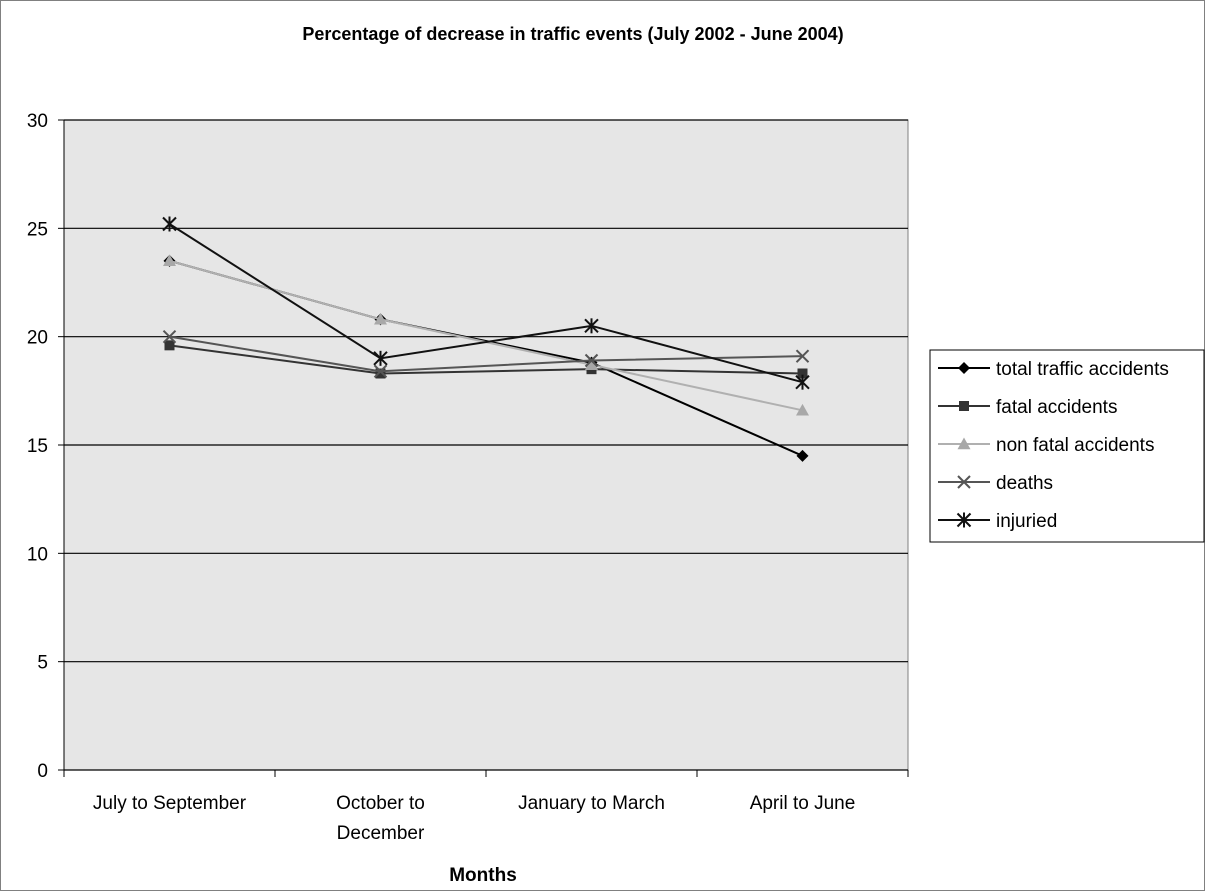  Describe the element at coordinates (802, 455) in the screenshot. I see `data-point-total-traffic-accidents` at that location.